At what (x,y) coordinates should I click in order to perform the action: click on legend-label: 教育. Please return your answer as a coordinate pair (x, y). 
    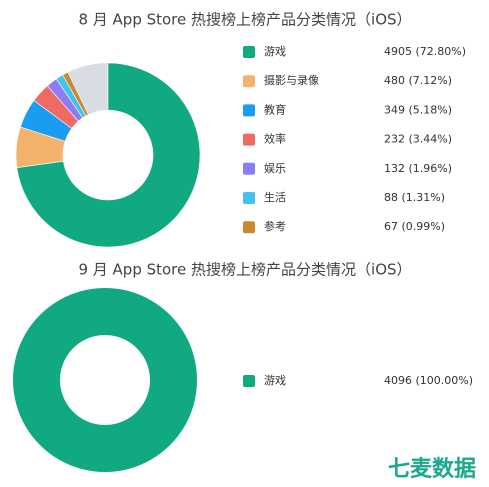
    Looking at the image, I should click on (275, 109).